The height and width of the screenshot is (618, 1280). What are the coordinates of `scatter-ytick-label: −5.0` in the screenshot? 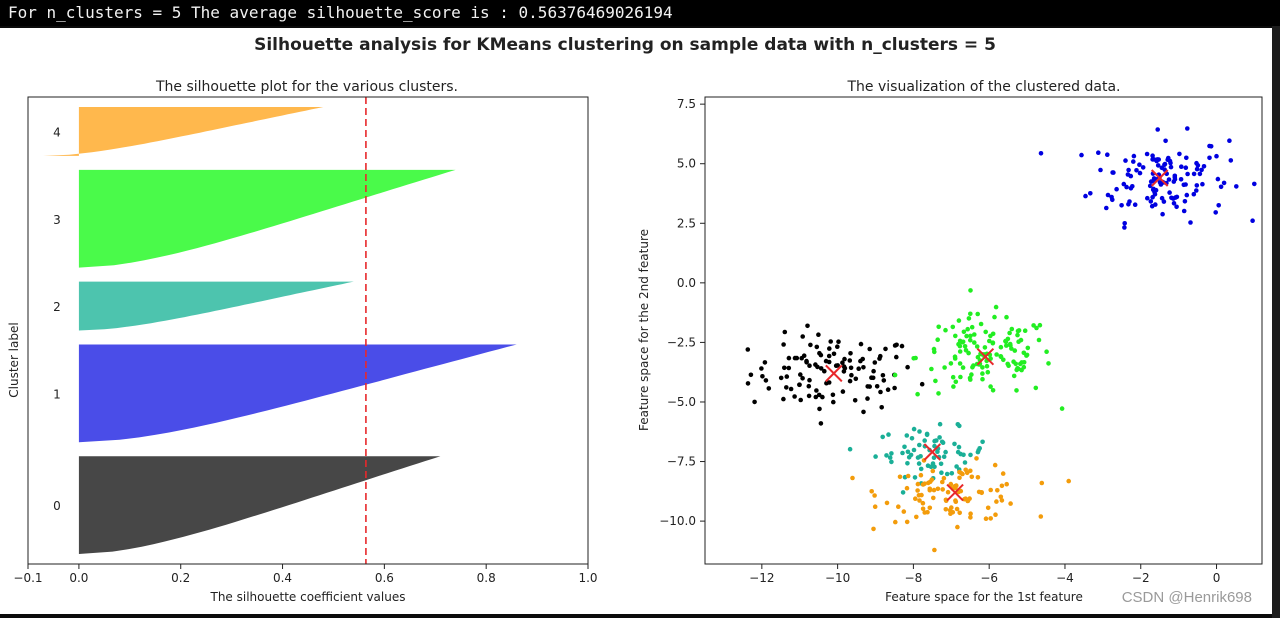 It's located at (681, 402).